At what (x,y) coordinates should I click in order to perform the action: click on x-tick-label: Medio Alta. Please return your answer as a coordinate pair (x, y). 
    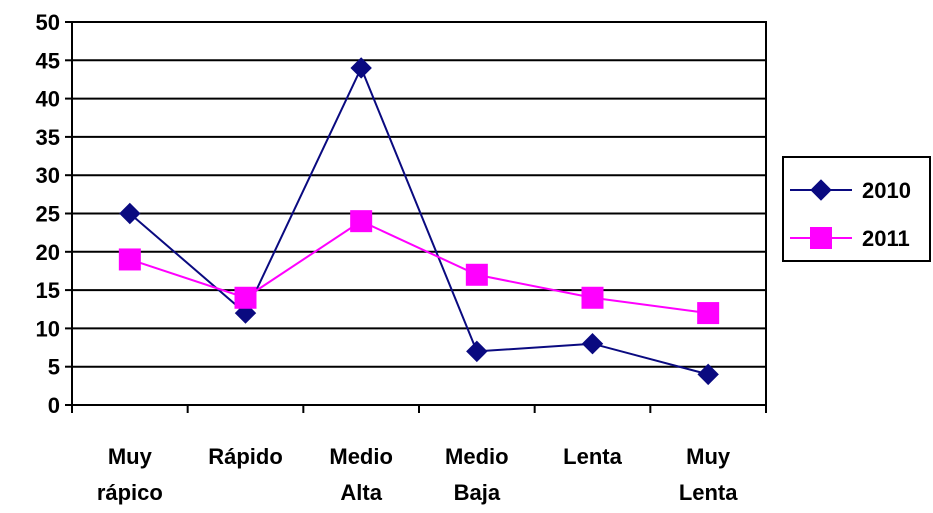
    Looking at the image, I should click on (361, 474).